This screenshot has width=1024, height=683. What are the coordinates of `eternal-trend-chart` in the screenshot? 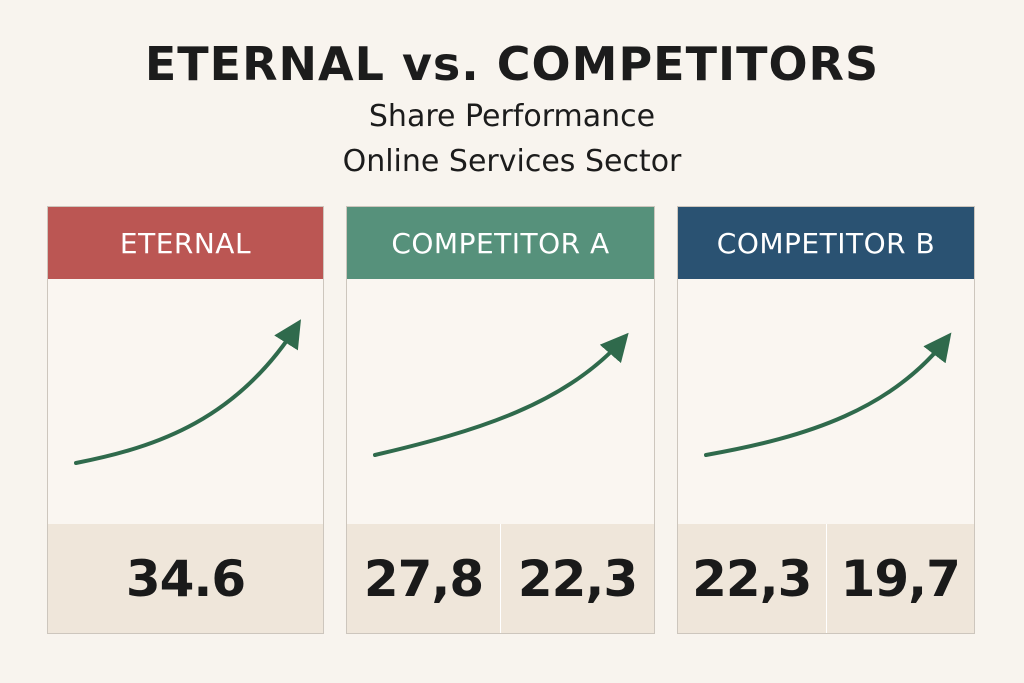 It's located at (187, 392).